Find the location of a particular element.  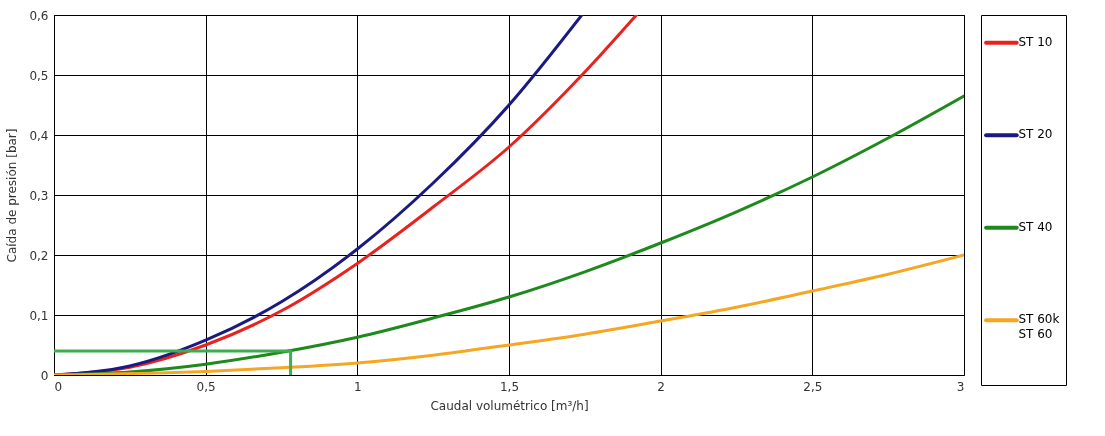

legend-label: ST 20 is located at coordinates (1035, 134).